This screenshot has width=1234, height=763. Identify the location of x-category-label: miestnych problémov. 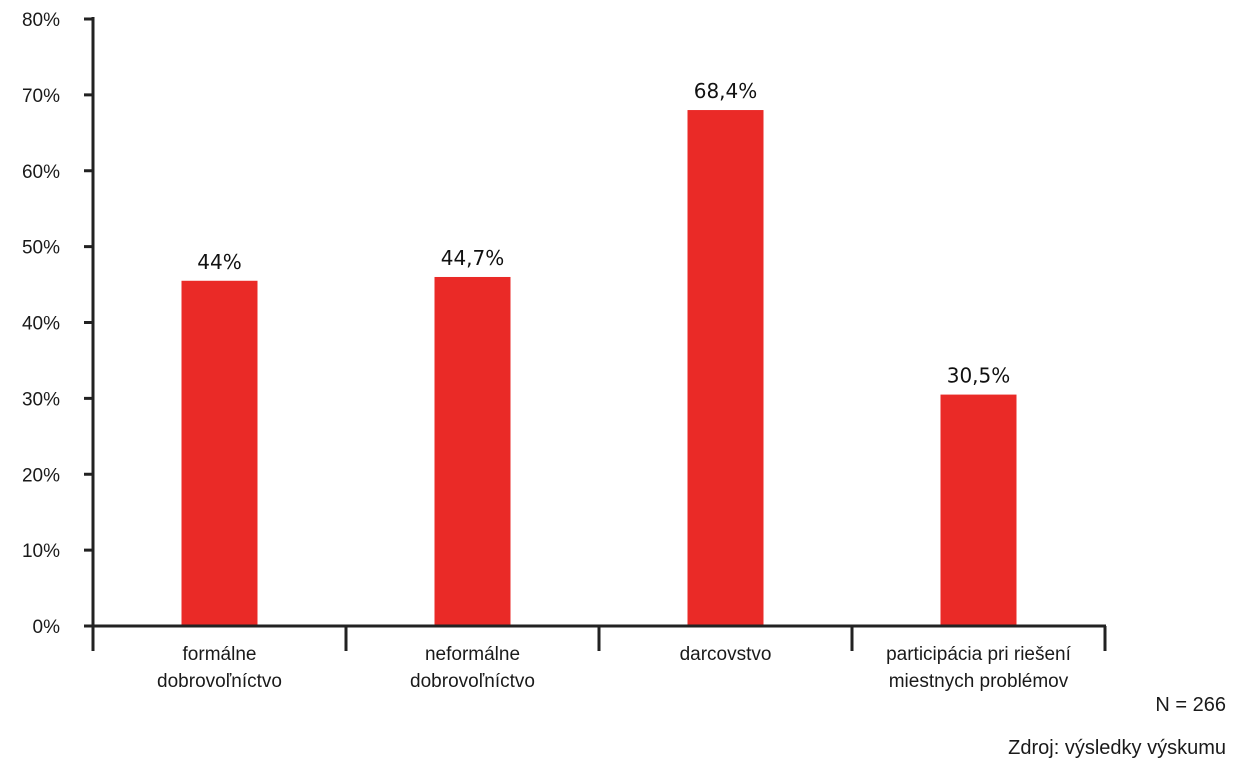
(979, 681).